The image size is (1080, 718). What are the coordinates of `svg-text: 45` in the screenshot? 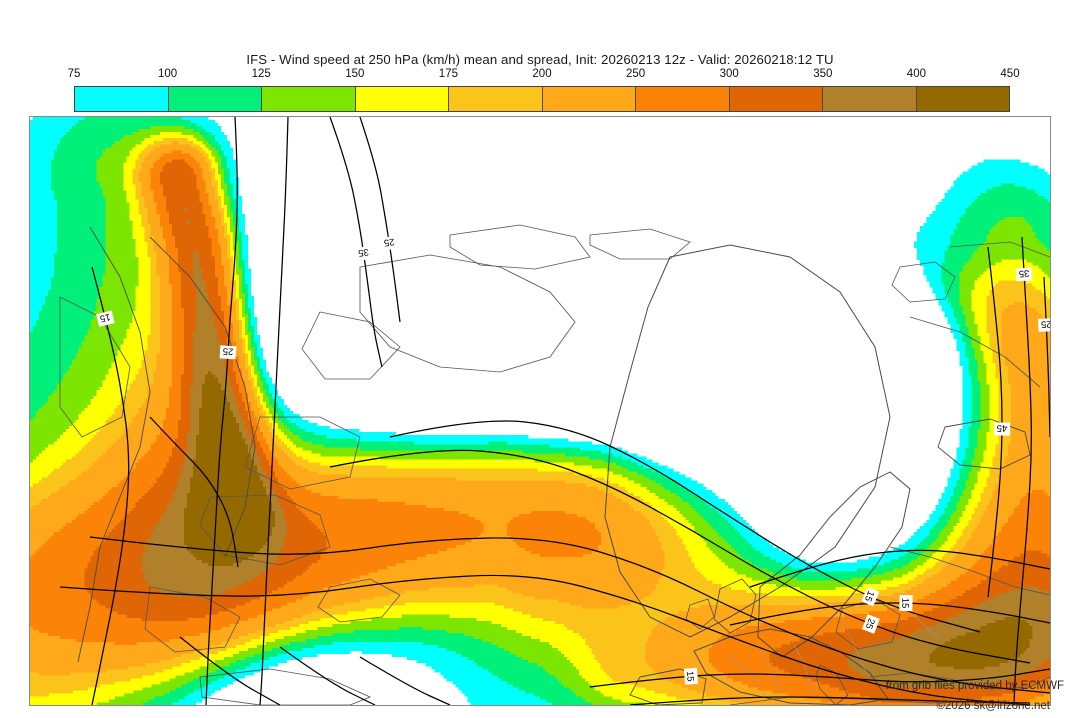 It's located at (1002, 427).